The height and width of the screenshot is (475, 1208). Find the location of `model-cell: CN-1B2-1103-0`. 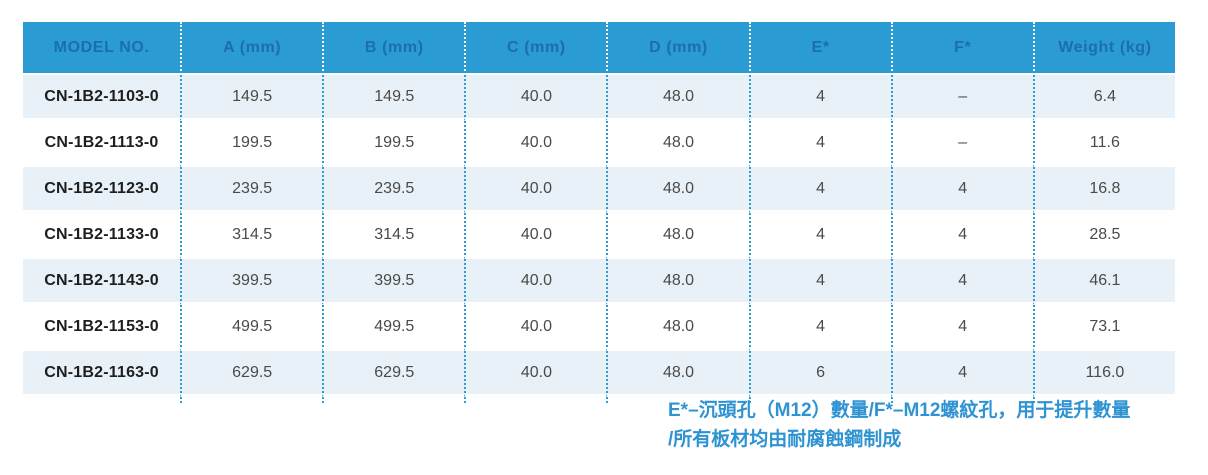

model-cell: CN-1B2-1103-0 is located at coordinates (102, 98).